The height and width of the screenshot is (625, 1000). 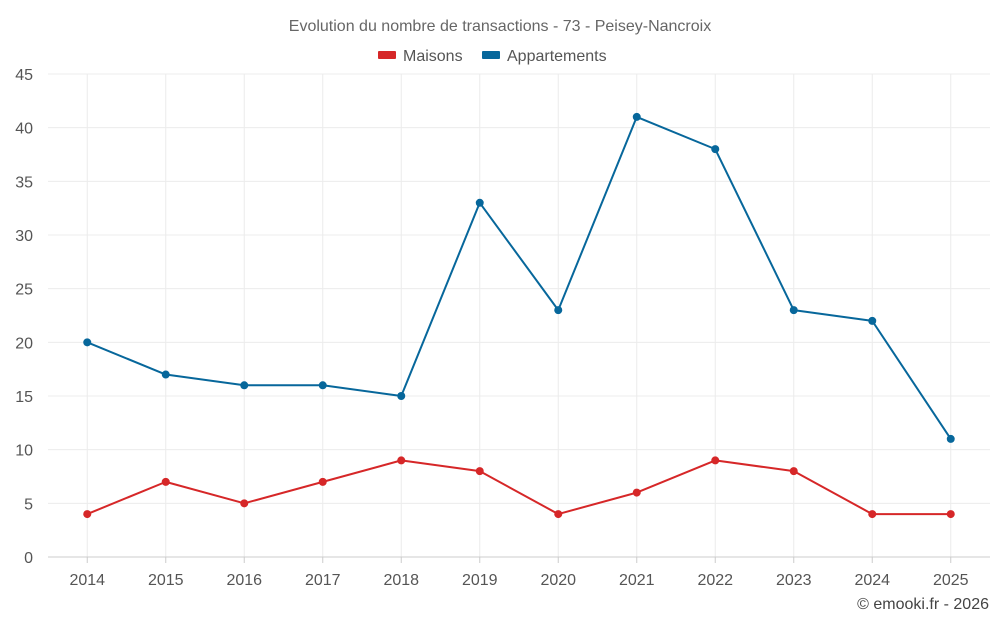 What do you see at coordinates (480, 580) in the screenshot?
I see `x-tick-label: 2019` at bounding box center [480, 580].